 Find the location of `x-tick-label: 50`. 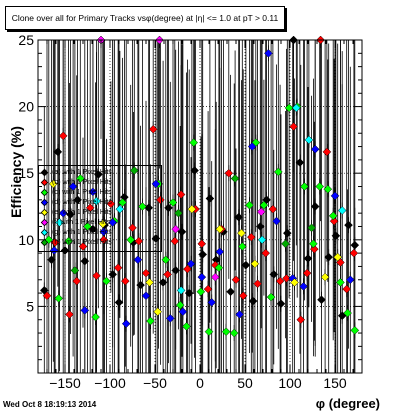

x-tick-label: 50 is located at coordinates (245, 383).